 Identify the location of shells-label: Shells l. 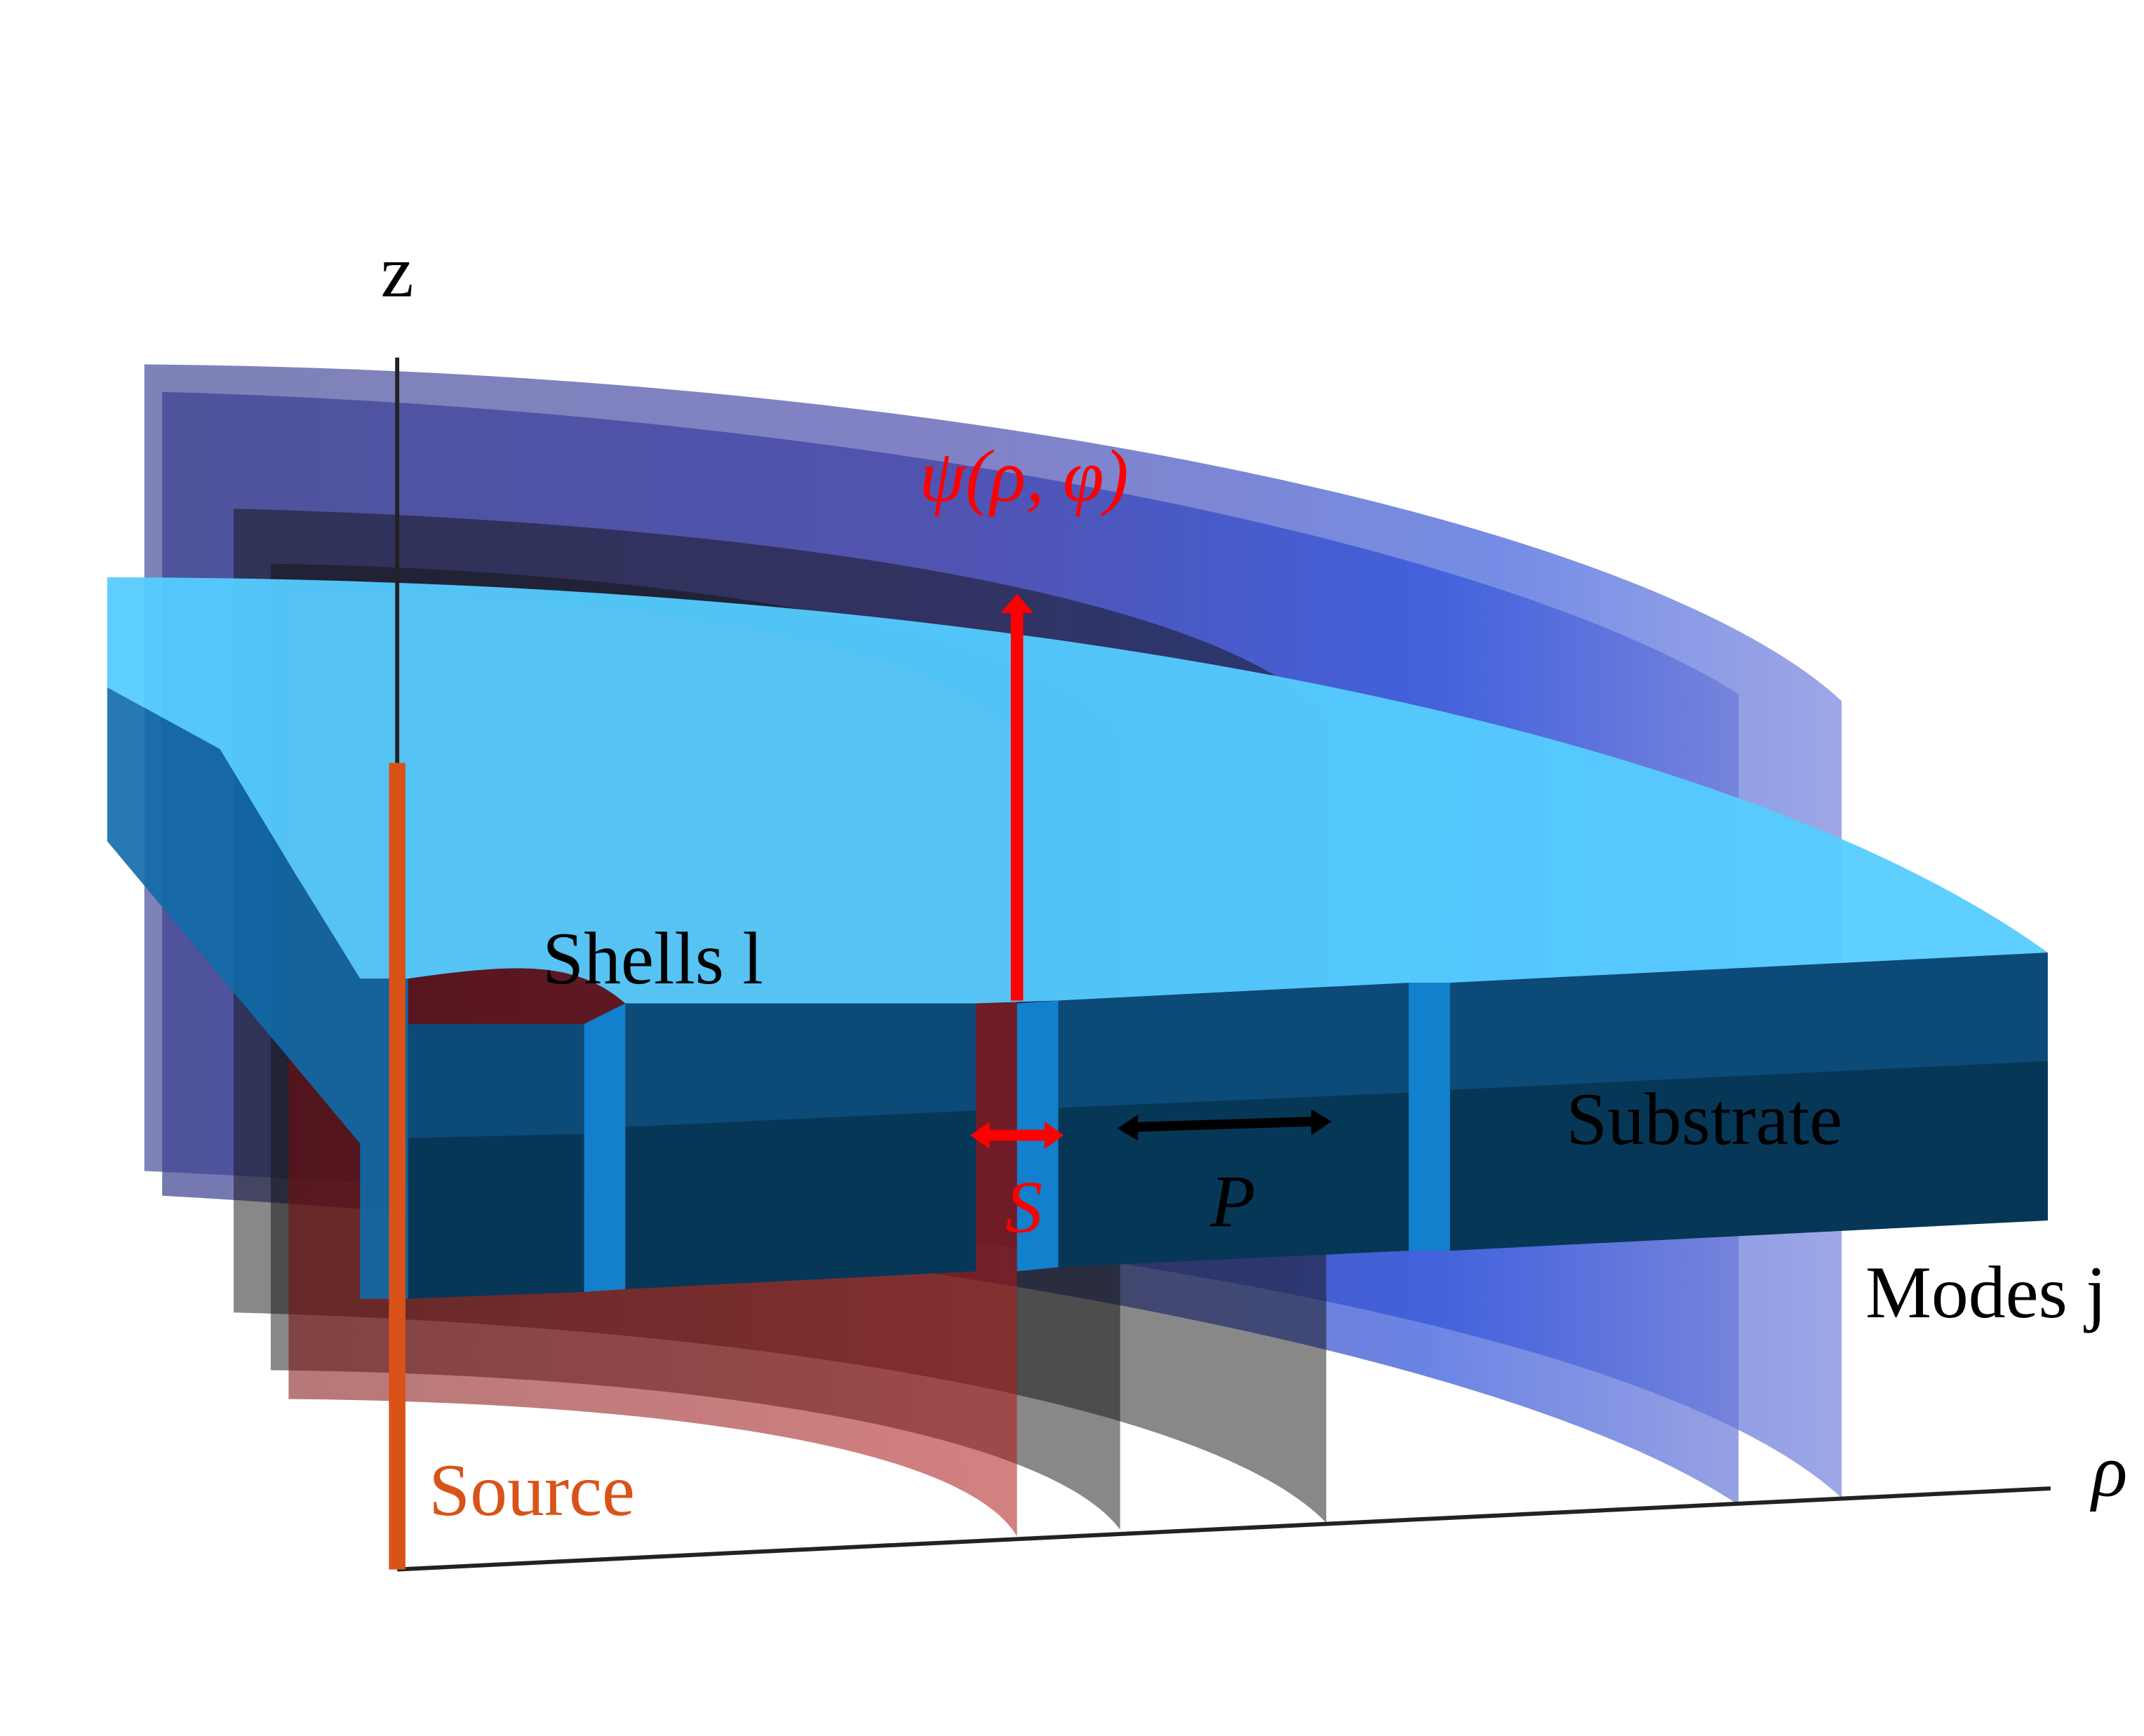
(652, 958).